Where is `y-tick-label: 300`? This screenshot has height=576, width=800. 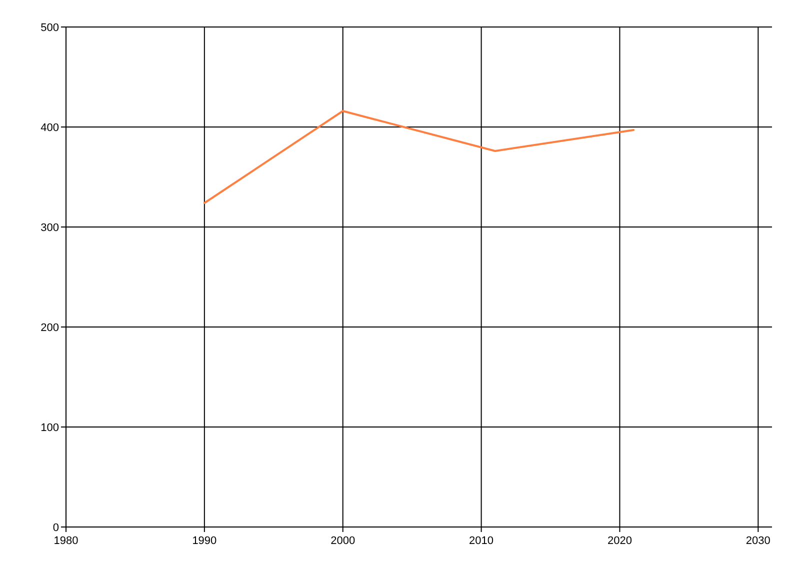 y-tick-label: 300 is located at coordinates (49, 228).